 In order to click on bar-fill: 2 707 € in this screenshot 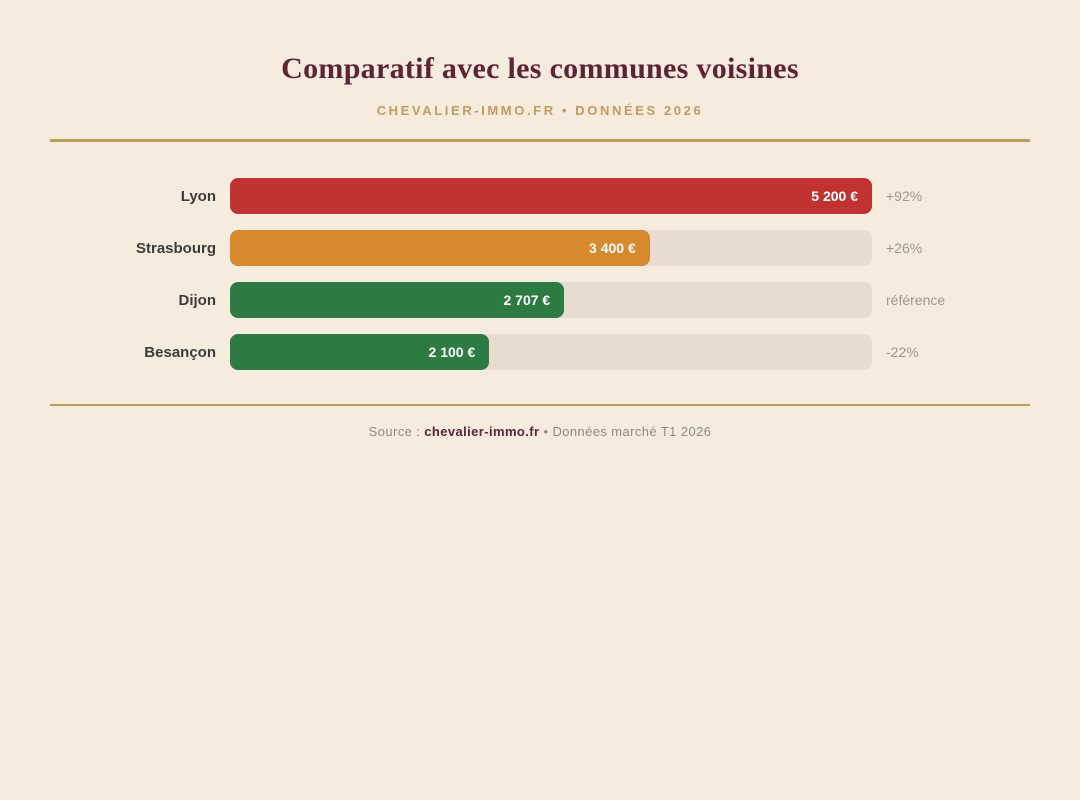, I will do `click(397, 300)`.